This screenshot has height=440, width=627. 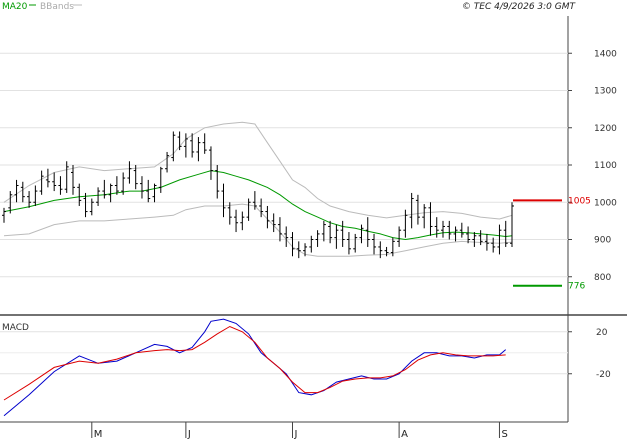 What do you see at coordinates (605, 54) in the screenshot?
I see `price-tick-label: 1400` at bounding box center [605, 54].